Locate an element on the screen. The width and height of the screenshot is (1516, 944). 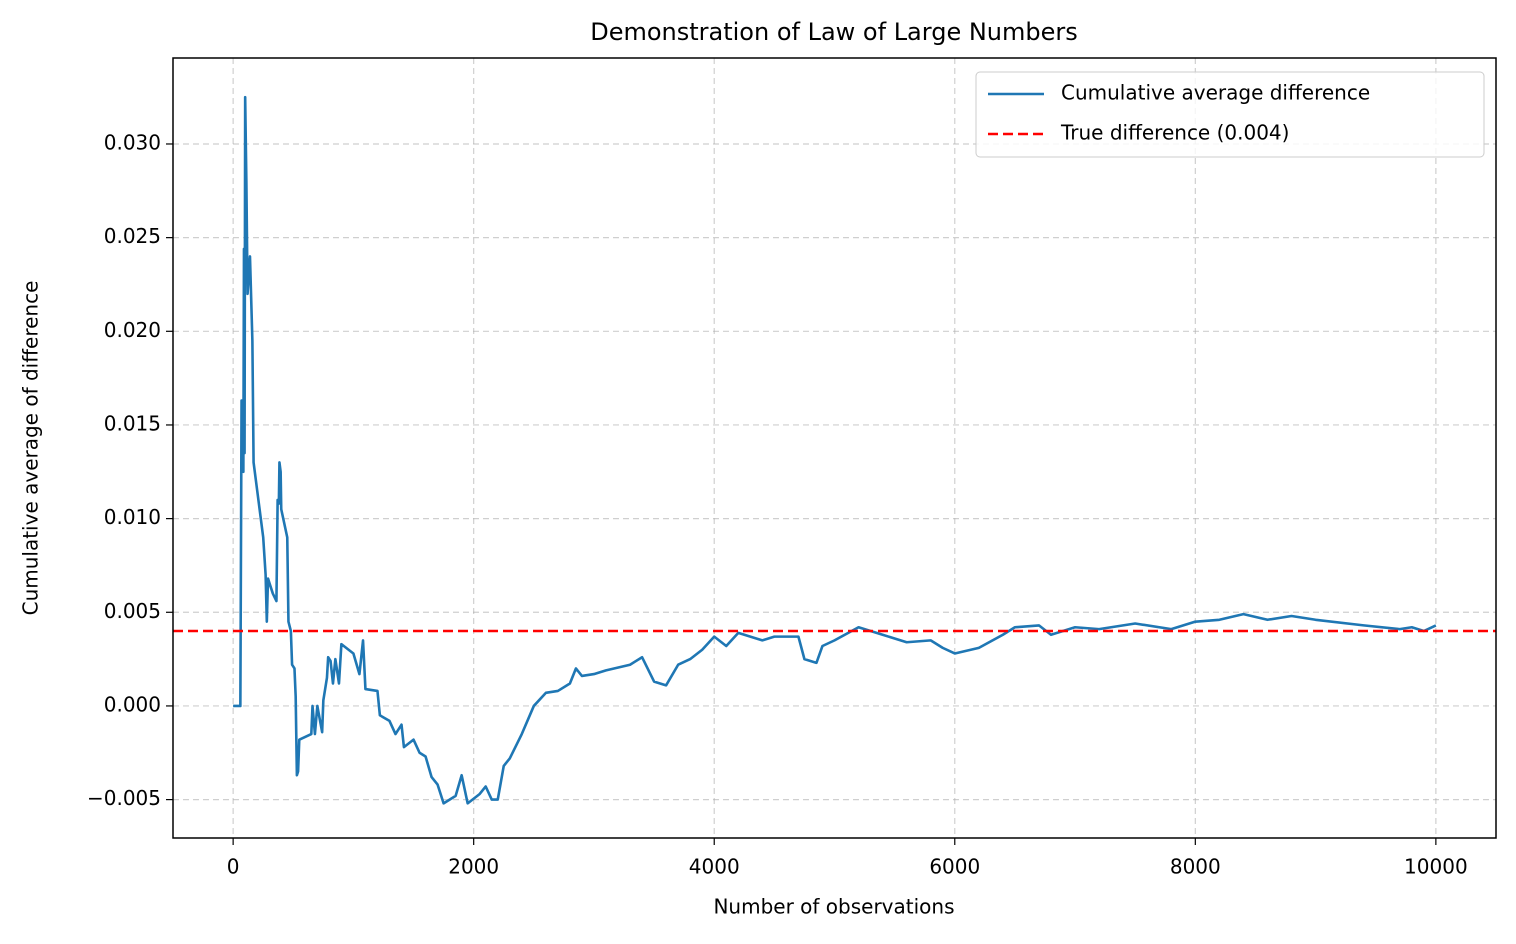
y-tick-label: −0.005 is located at coordinates (124, 798).